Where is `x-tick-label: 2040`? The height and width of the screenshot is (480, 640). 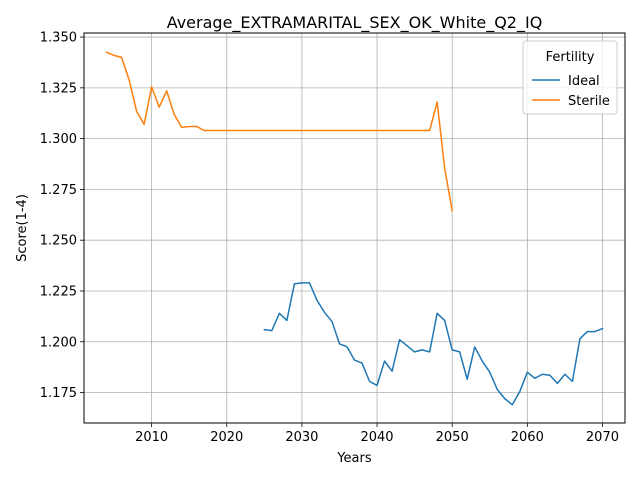 x-tick-label: 2040 is located at coordinates (376, 437).